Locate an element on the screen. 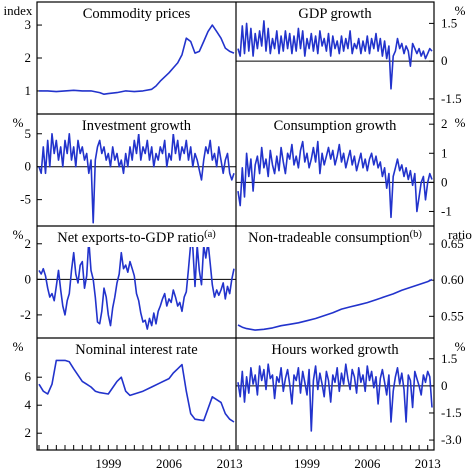 This screenshot has height=474, width=474. y-tick-label: 0.55 is located at coordinates (452, 315).